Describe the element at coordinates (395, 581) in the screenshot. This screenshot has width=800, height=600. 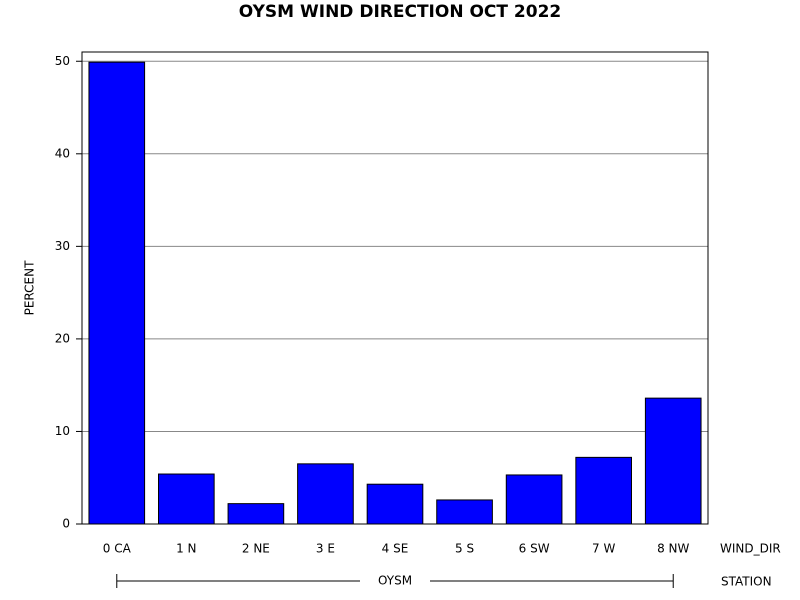
I see `group-label: OYSM` at that location.